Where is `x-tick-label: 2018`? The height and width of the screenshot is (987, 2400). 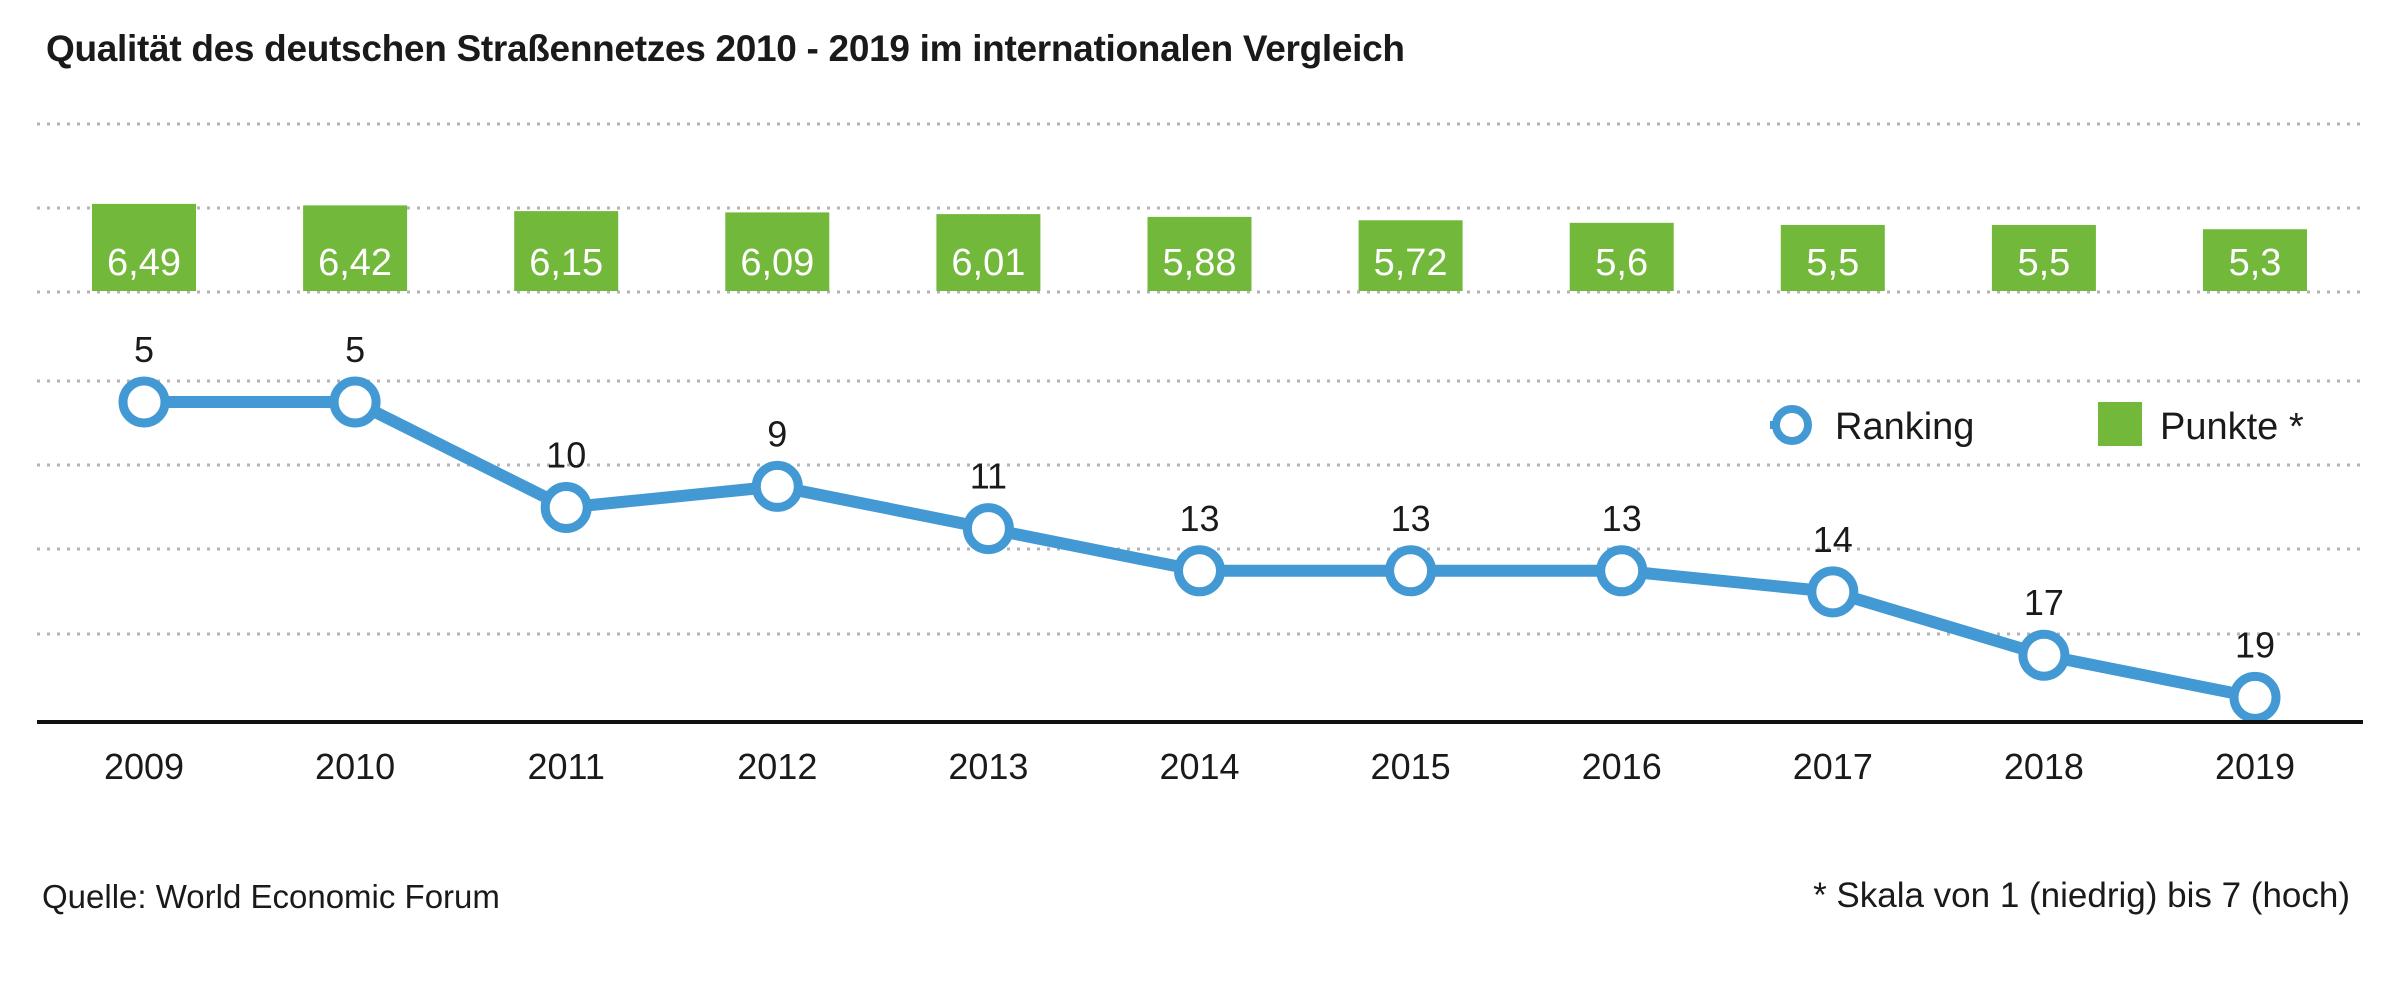 x-tick-label: 2018 is located at coordinates (2044, 766).